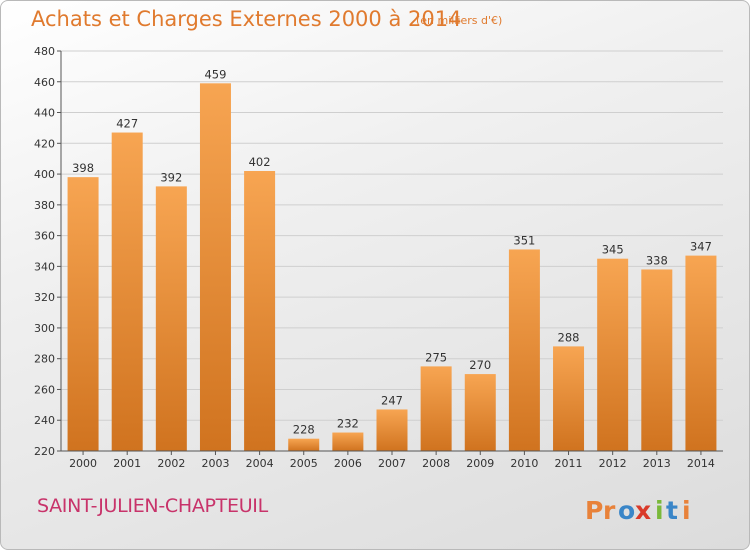 Image resolution: width=750 pixels, height=550 pixels. I want to click on bar-2006, so click(348, 441).